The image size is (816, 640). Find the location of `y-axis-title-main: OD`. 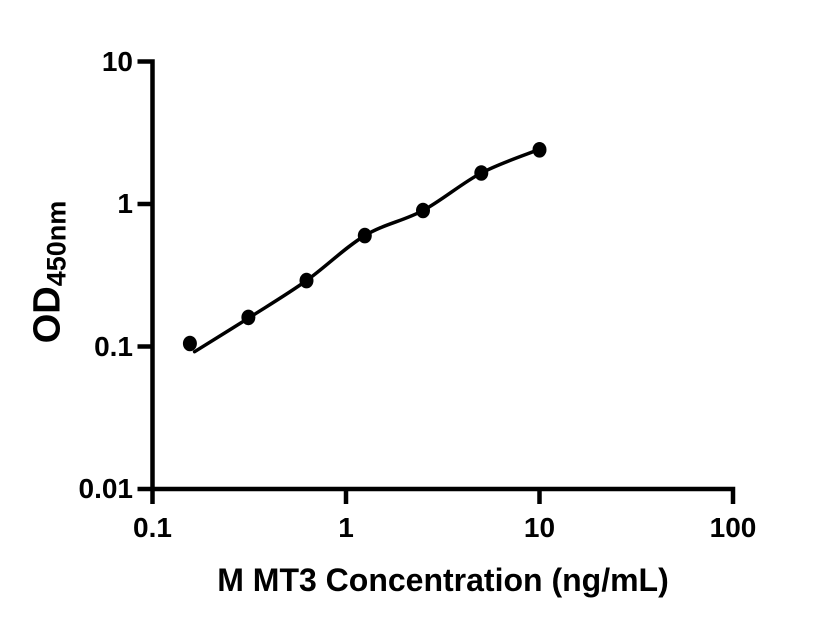

y-axis-title-main: OD is located at coordinates (47, 315).